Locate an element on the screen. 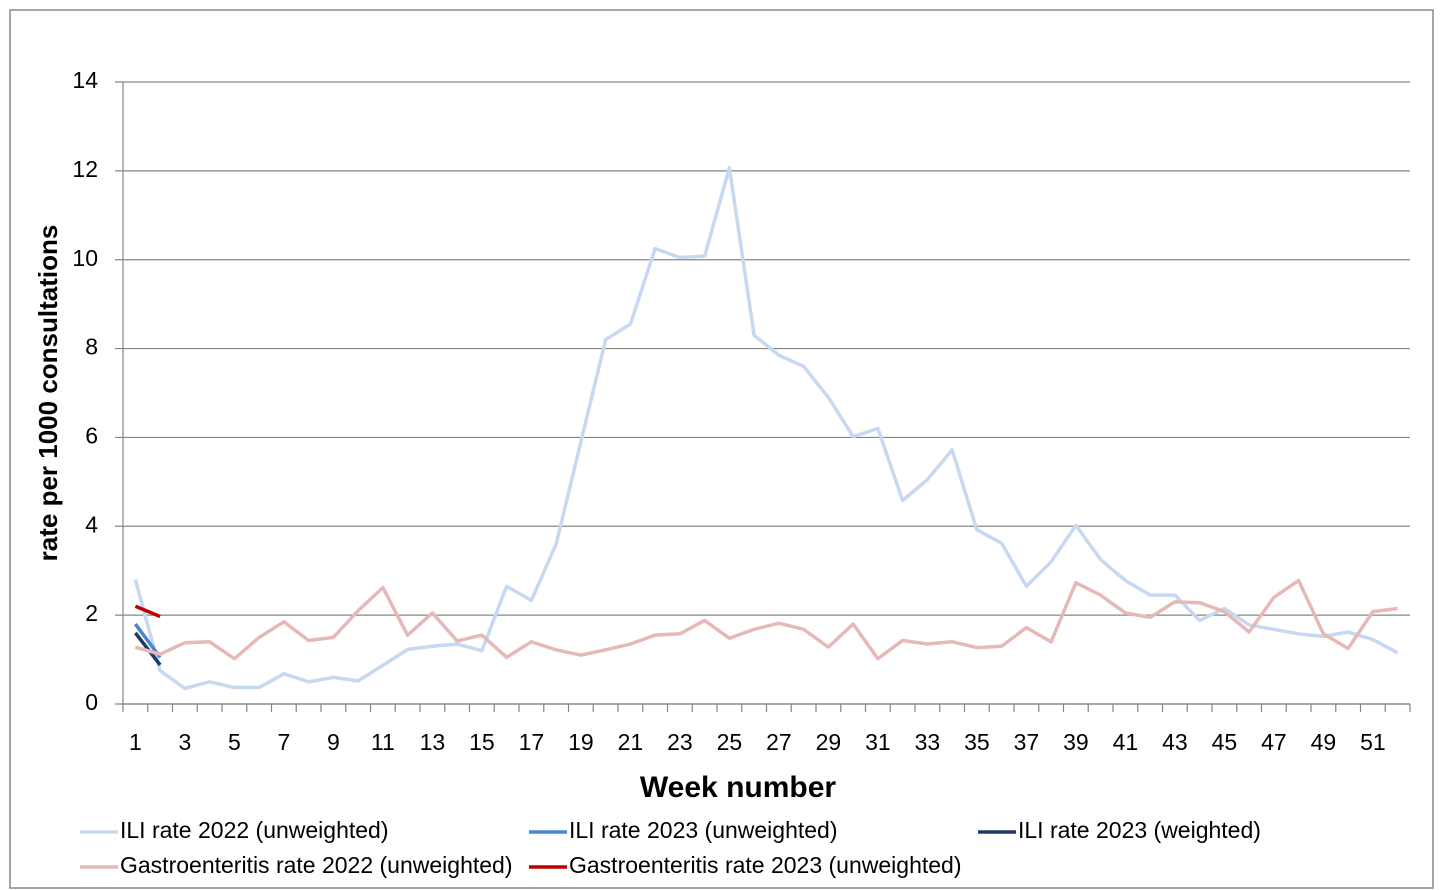 This screenshot has width=1443, height=890. y-tick-label: 4 is located at coordinates (91, 524).